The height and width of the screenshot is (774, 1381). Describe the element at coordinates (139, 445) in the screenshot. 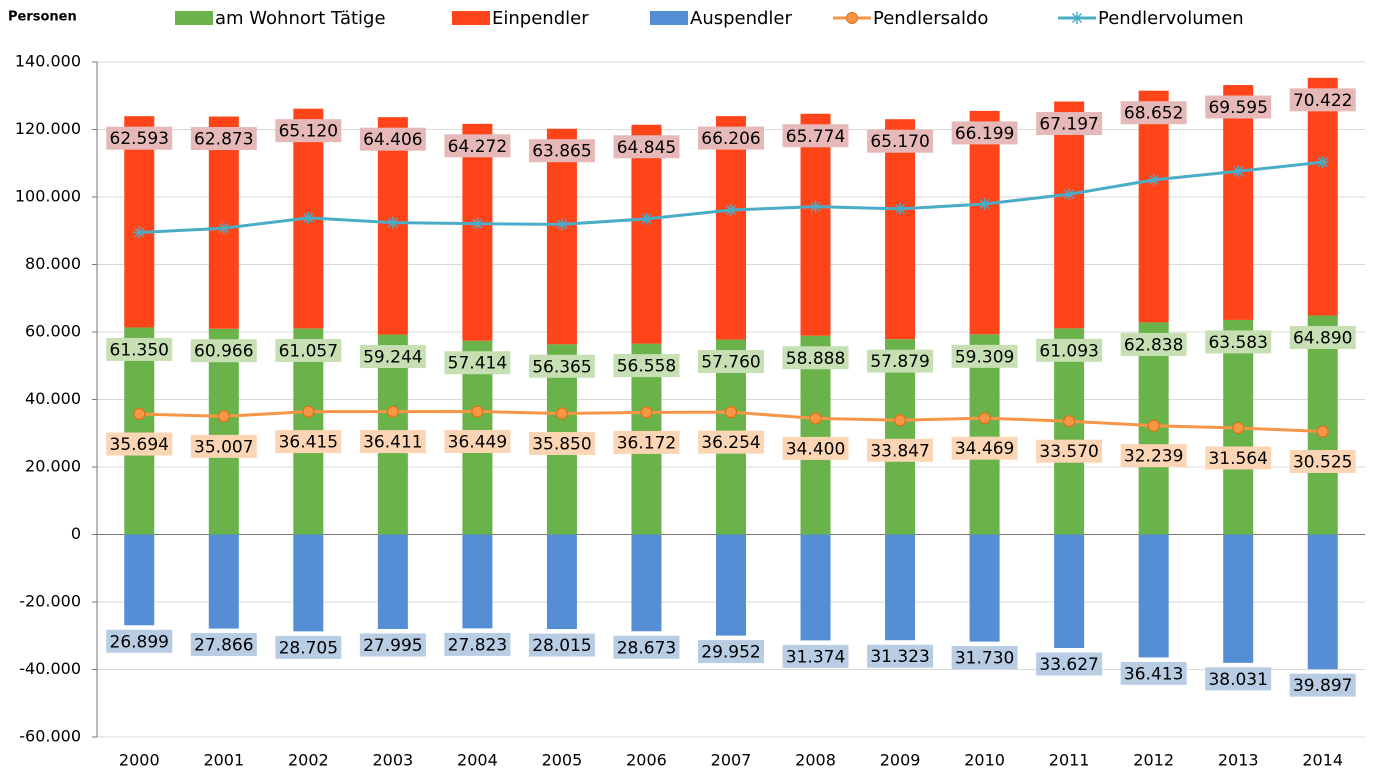

I see `data-label: 35.694` at that location.